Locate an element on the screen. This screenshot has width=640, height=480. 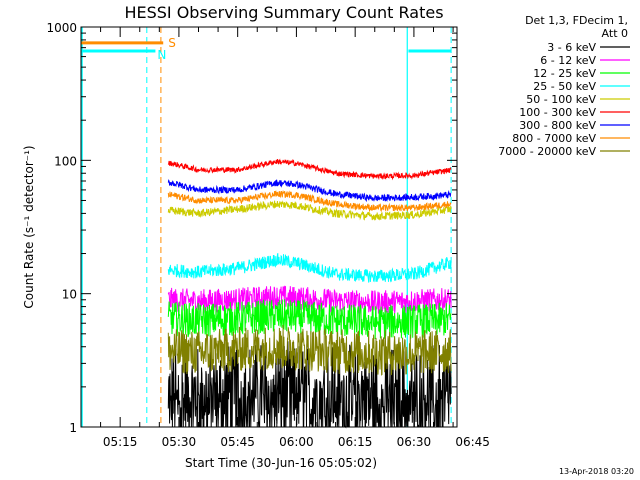
legend-label: 6 - 12 keV is located at coordinates (568, 60).